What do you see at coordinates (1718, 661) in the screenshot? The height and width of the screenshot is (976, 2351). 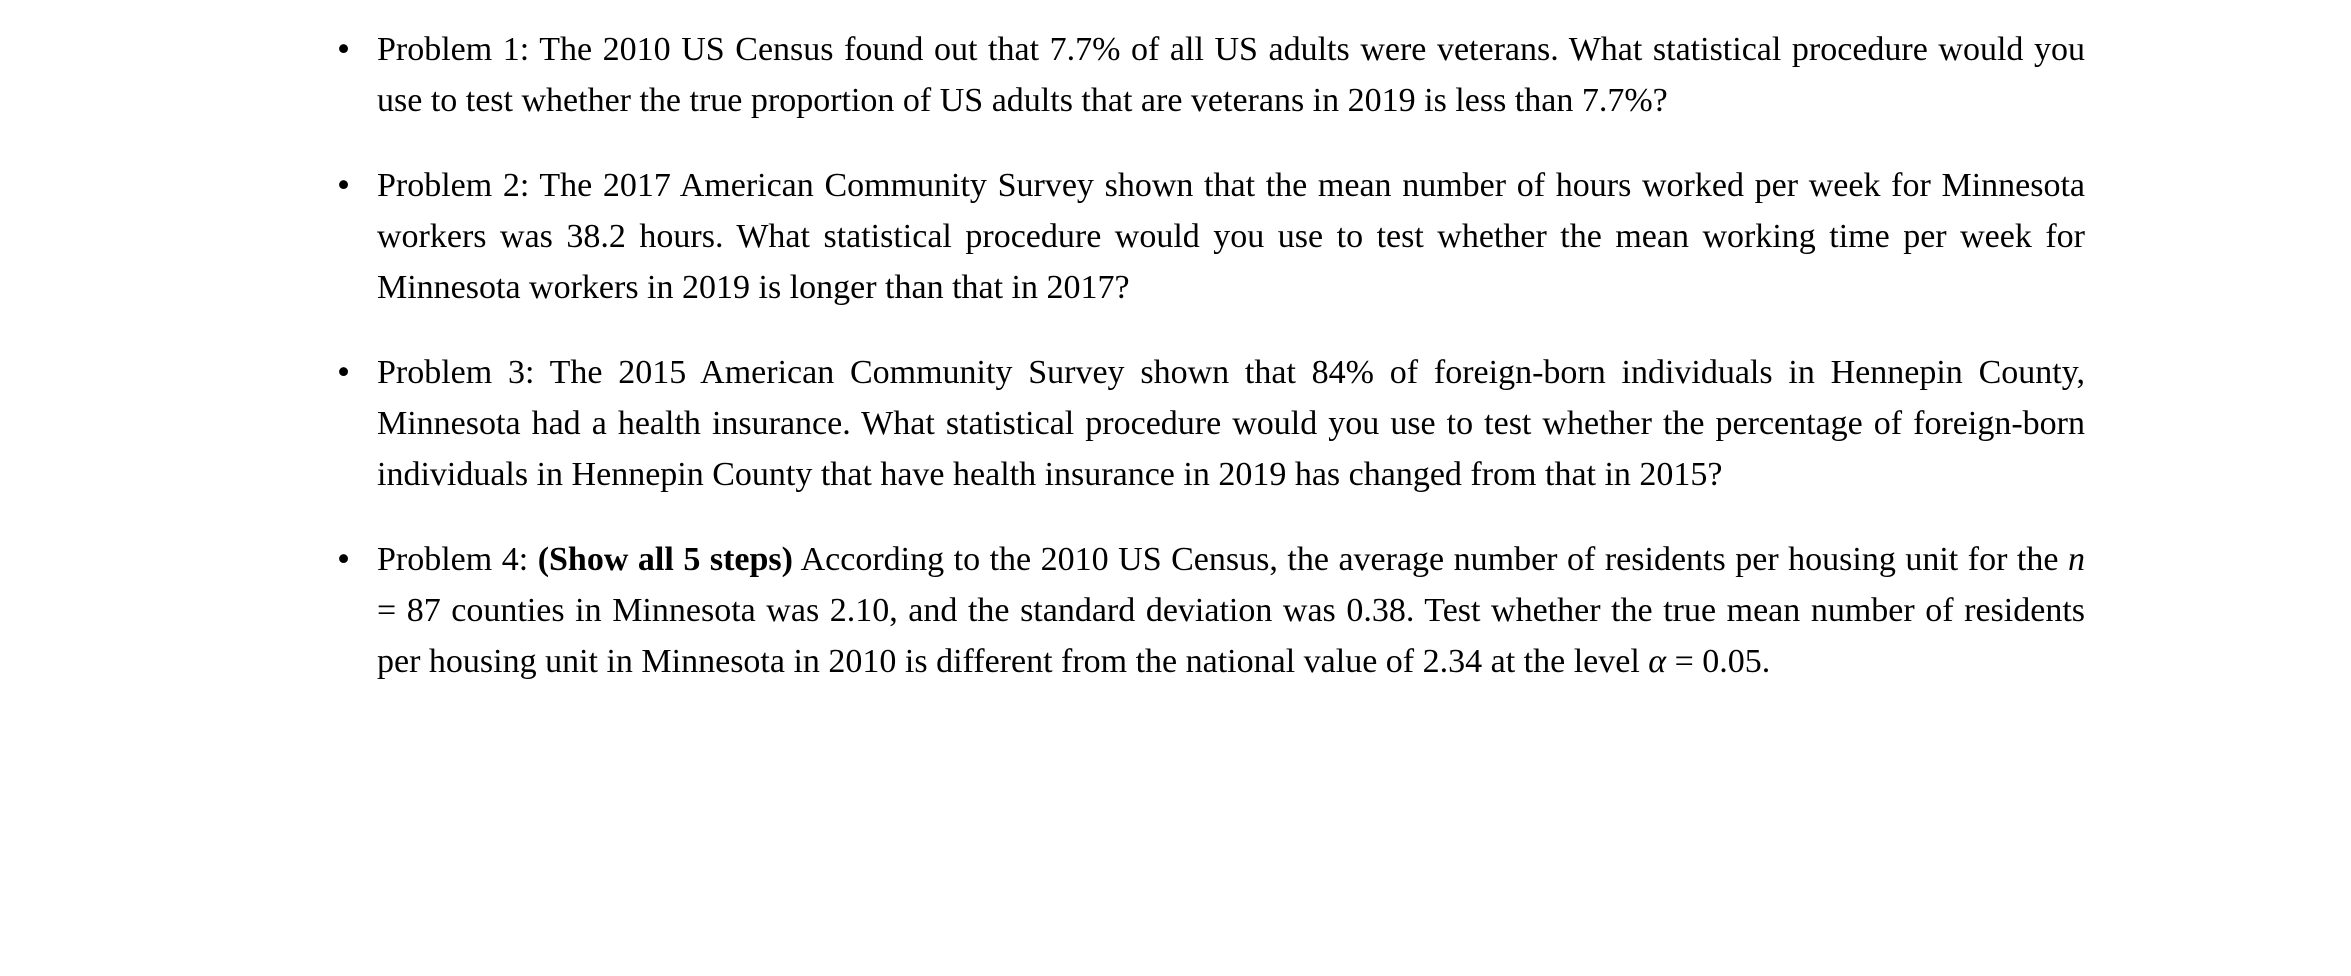 I see `text-segment: = 0.05.` at bounding box center [1718, 661].